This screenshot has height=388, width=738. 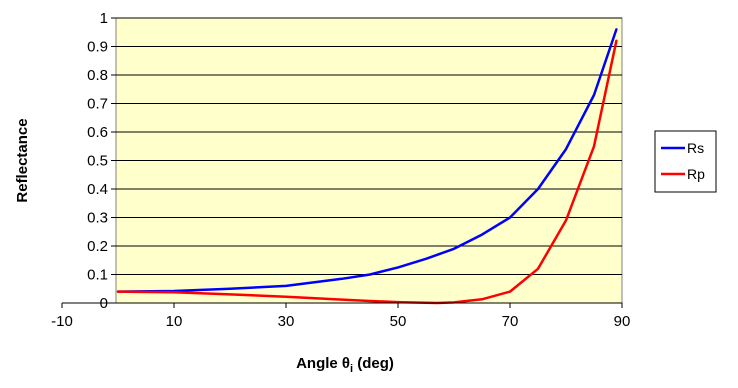 I want to click on x-axis-title-main: Angle θ, so click(x=323, y=363).